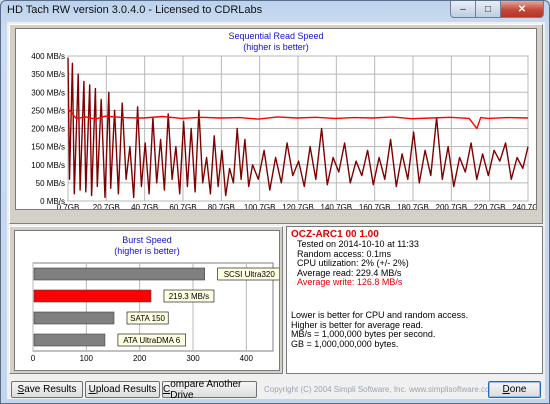 The height and width of the screenshot is (404, 550). What do you see at coordinates (363, 334) in the screenshot?
I see `note-line: MB/s = 1,000,000 bytes per second.` at bounding box center [363, 334].